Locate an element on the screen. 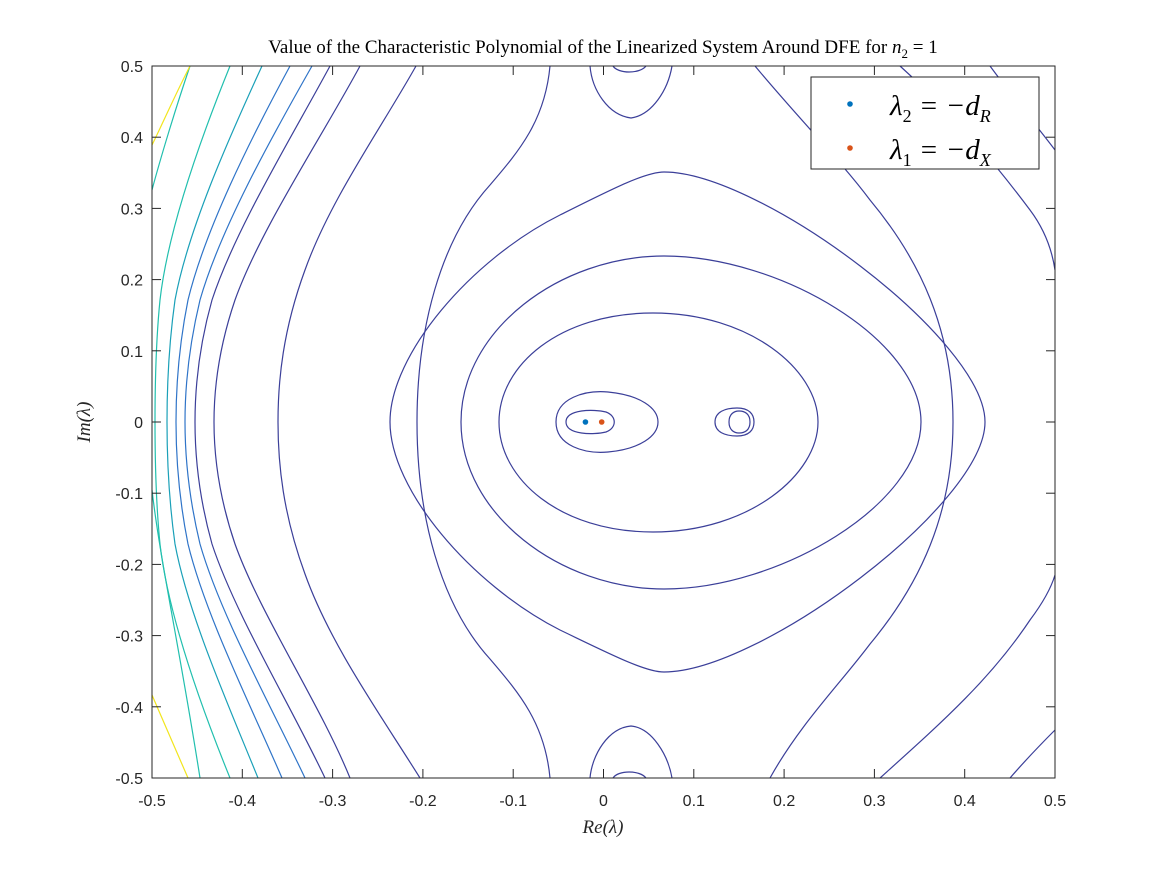 The height and width of the screenshot is (875, 1167). y-tick-label: 0.1 is located at coordinates (132, 352).